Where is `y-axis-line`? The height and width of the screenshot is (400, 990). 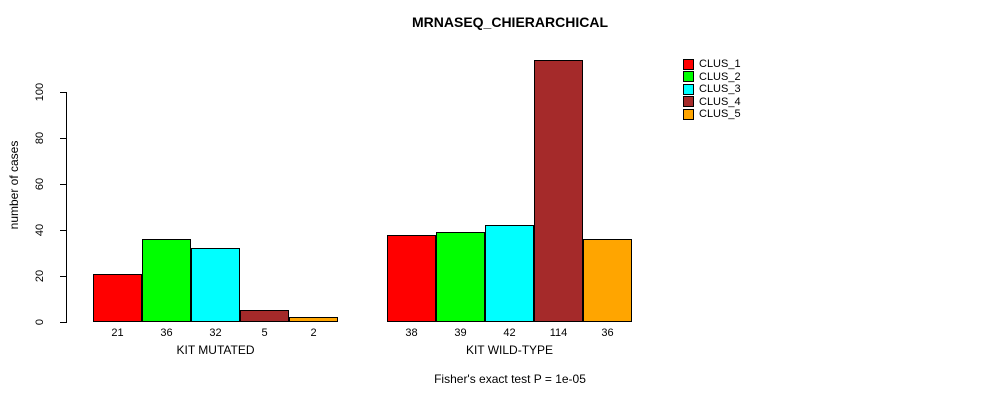
y-axis-line is located at coordinates (66, 207).